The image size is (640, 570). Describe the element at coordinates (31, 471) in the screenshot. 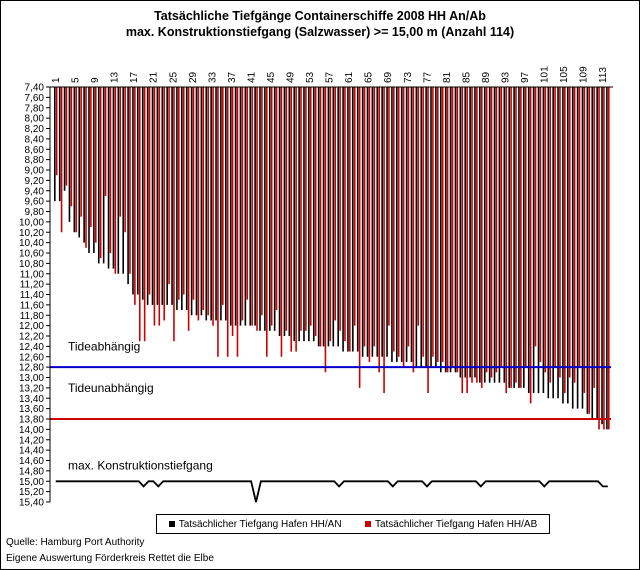

I see `y-tick-label: 14,80` at that location.